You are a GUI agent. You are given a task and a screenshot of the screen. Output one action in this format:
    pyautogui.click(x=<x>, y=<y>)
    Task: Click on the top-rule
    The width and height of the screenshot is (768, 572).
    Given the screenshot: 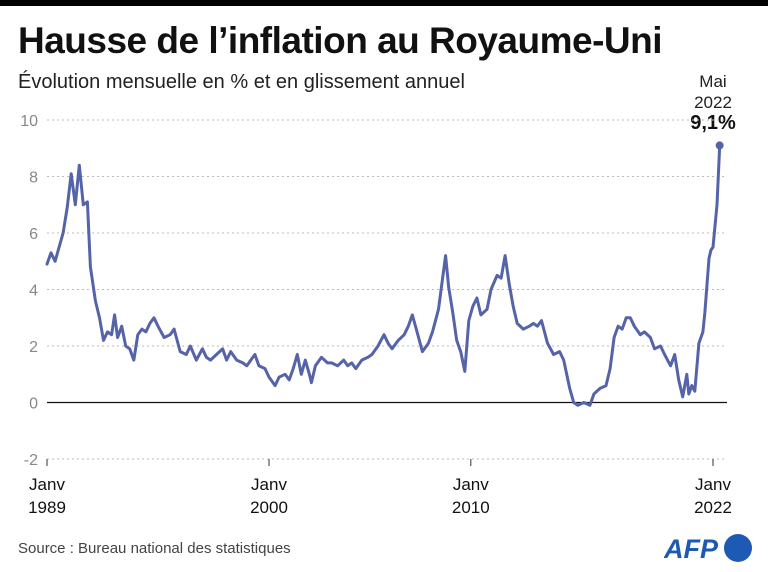 What is the action you would take?
    pyautogui.click(x=384, y=3)
    